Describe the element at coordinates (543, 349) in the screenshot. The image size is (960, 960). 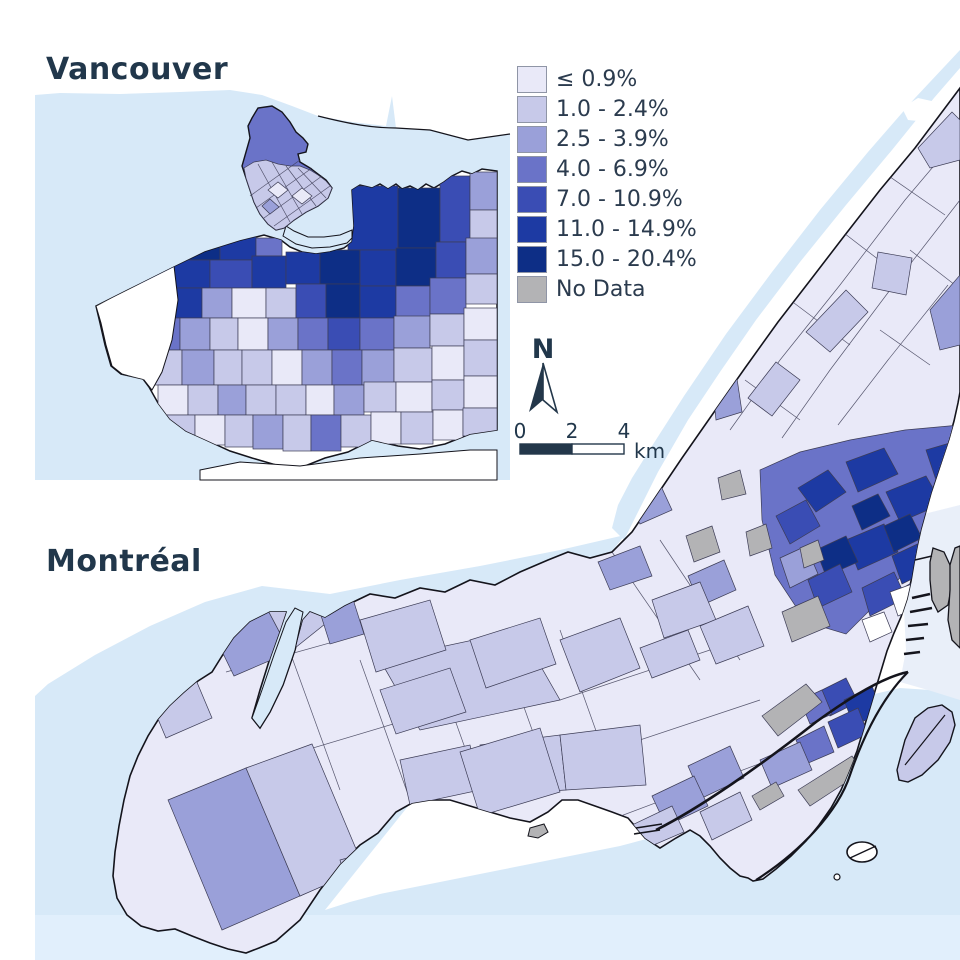
I see `north-label: N` at that location.